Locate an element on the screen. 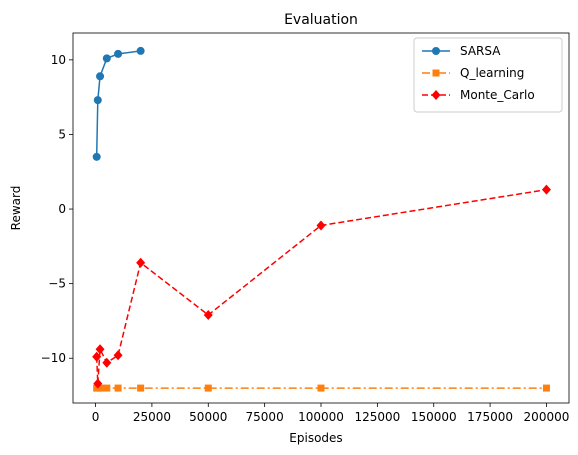 The height and width of the screenshot is (455, 578). x-tick-label: 100000 is located at coordinates (321, 417).